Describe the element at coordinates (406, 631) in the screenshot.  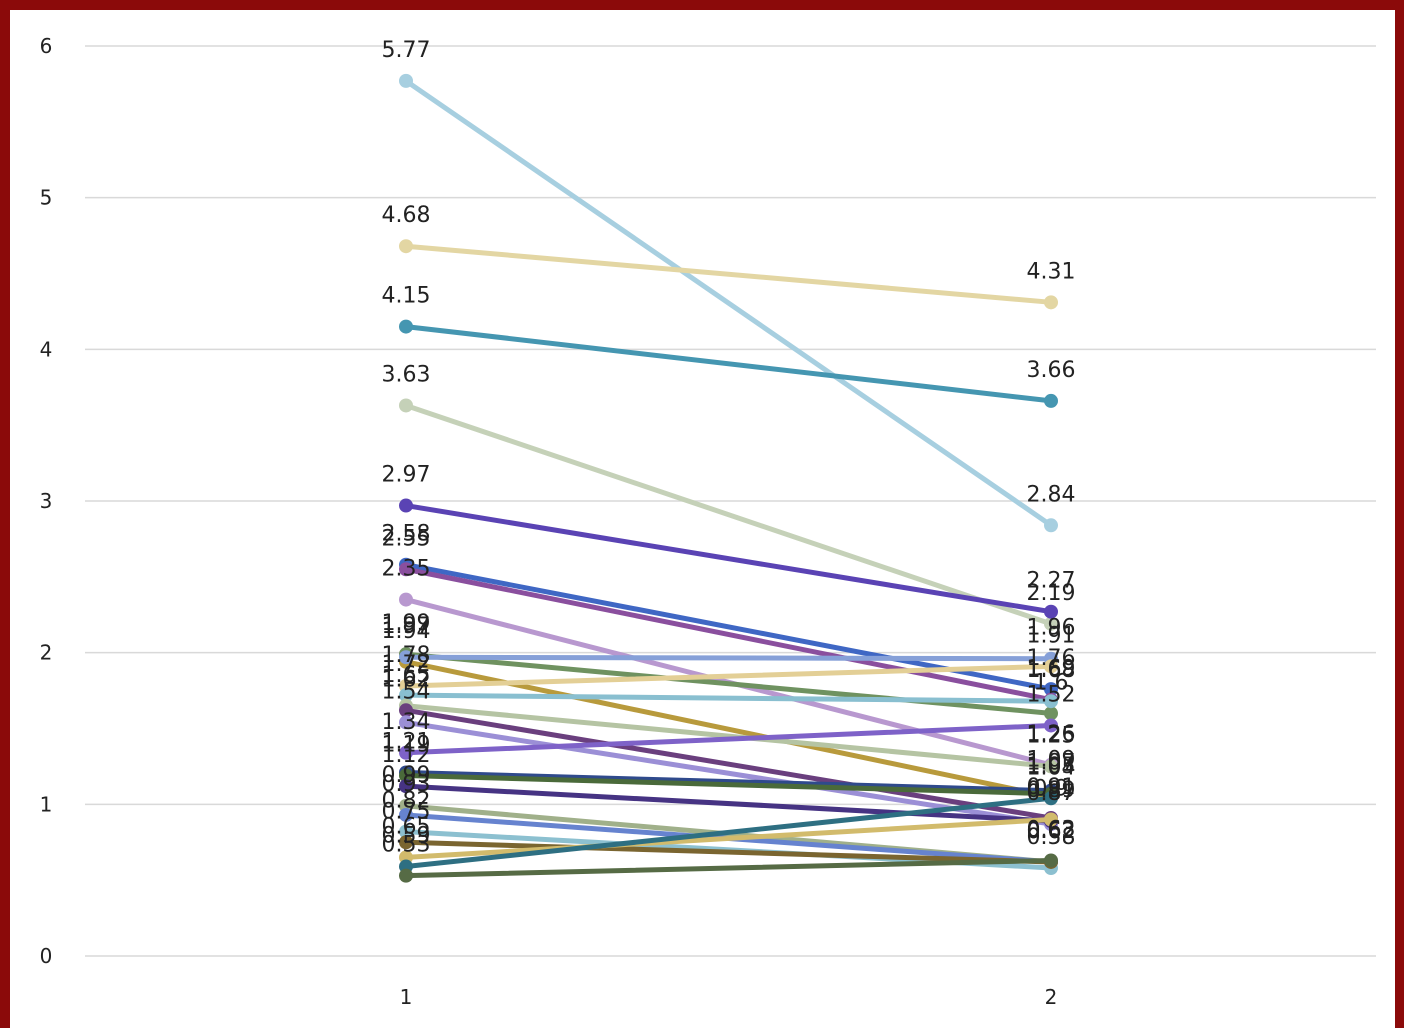
I see `data-label: 1.94` at that location.